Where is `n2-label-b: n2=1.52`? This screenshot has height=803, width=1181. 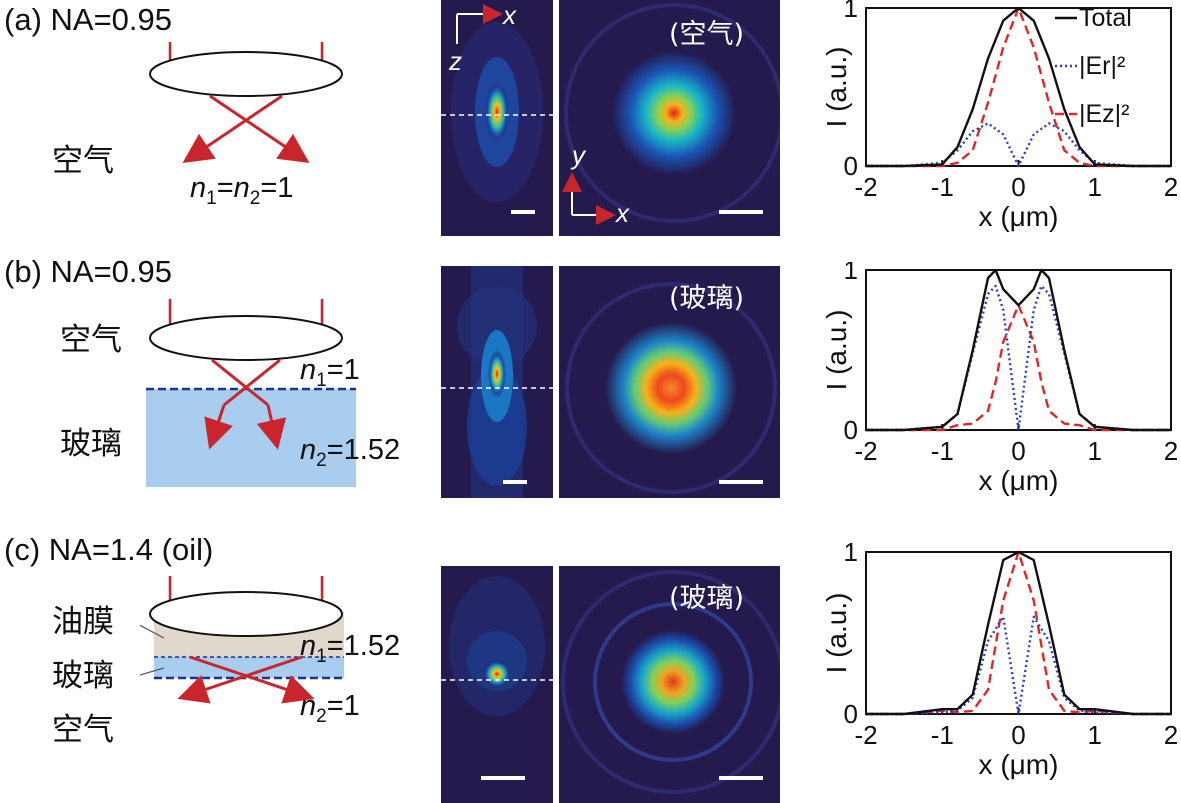 n2-label-b: n2=1.52 is located at coordinates (350, 452).